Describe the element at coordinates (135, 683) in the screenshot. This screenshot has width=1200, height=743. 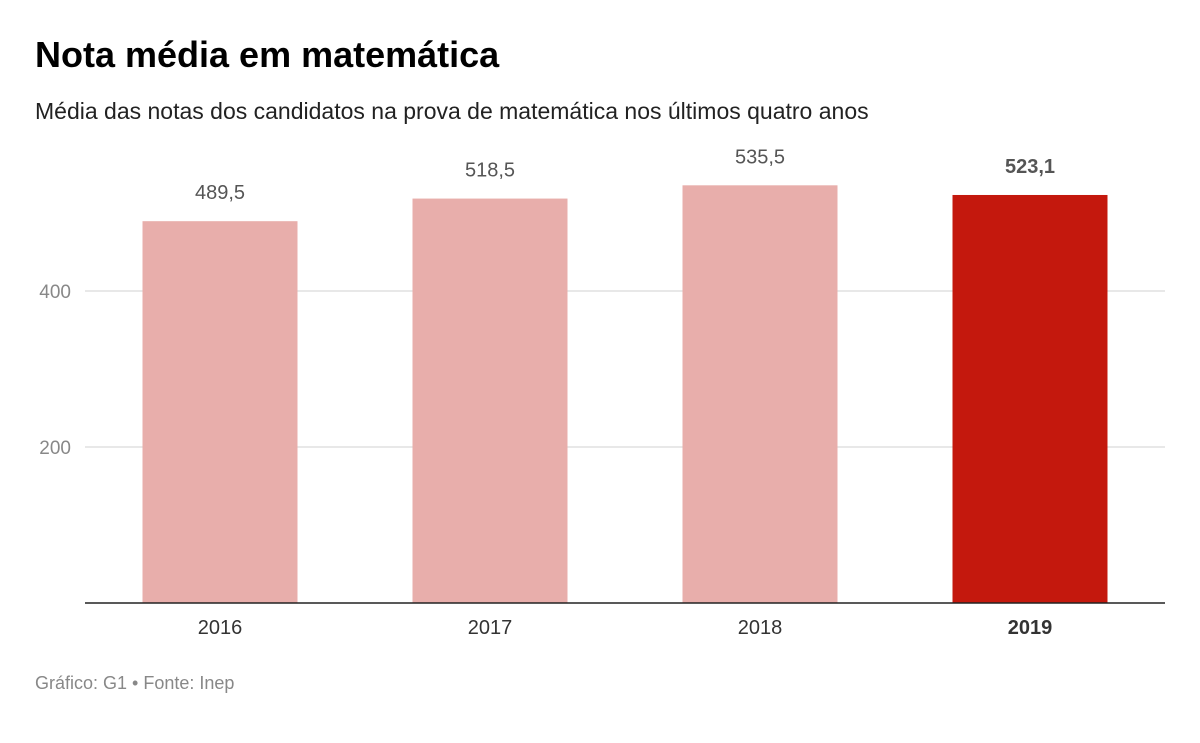
I see `chart-source: Gráfico: G1 • Fonte: Inep` at that location.